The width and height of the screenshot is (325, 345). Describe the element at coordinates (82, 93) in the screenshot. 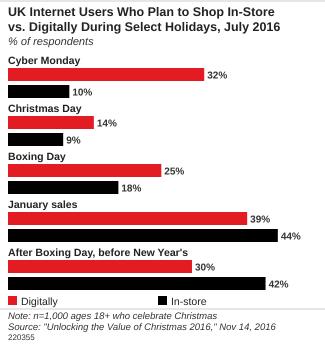

I see `data-label: 10%` at that location.